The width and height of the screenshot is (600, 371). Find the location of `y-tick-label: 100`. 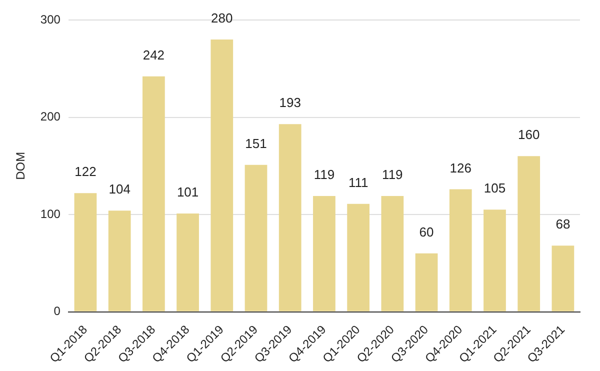

y-tick-label: 100 is located at coordinates (50, 213).